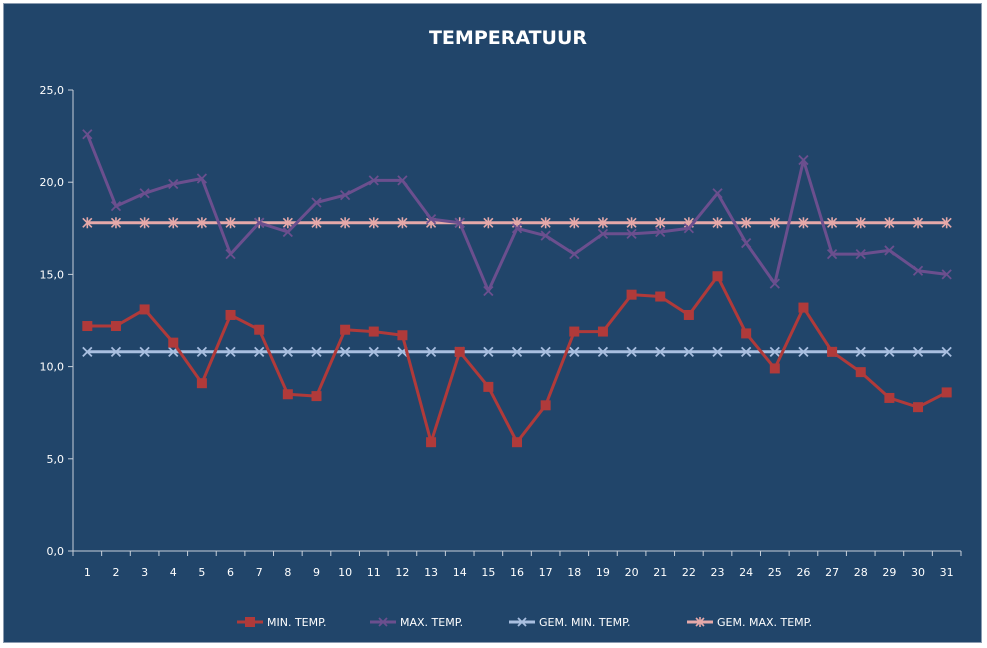  Describe the element at coordinates (56, 551) in the screenshot. I see `y-tick-label: 0,0` at that location.